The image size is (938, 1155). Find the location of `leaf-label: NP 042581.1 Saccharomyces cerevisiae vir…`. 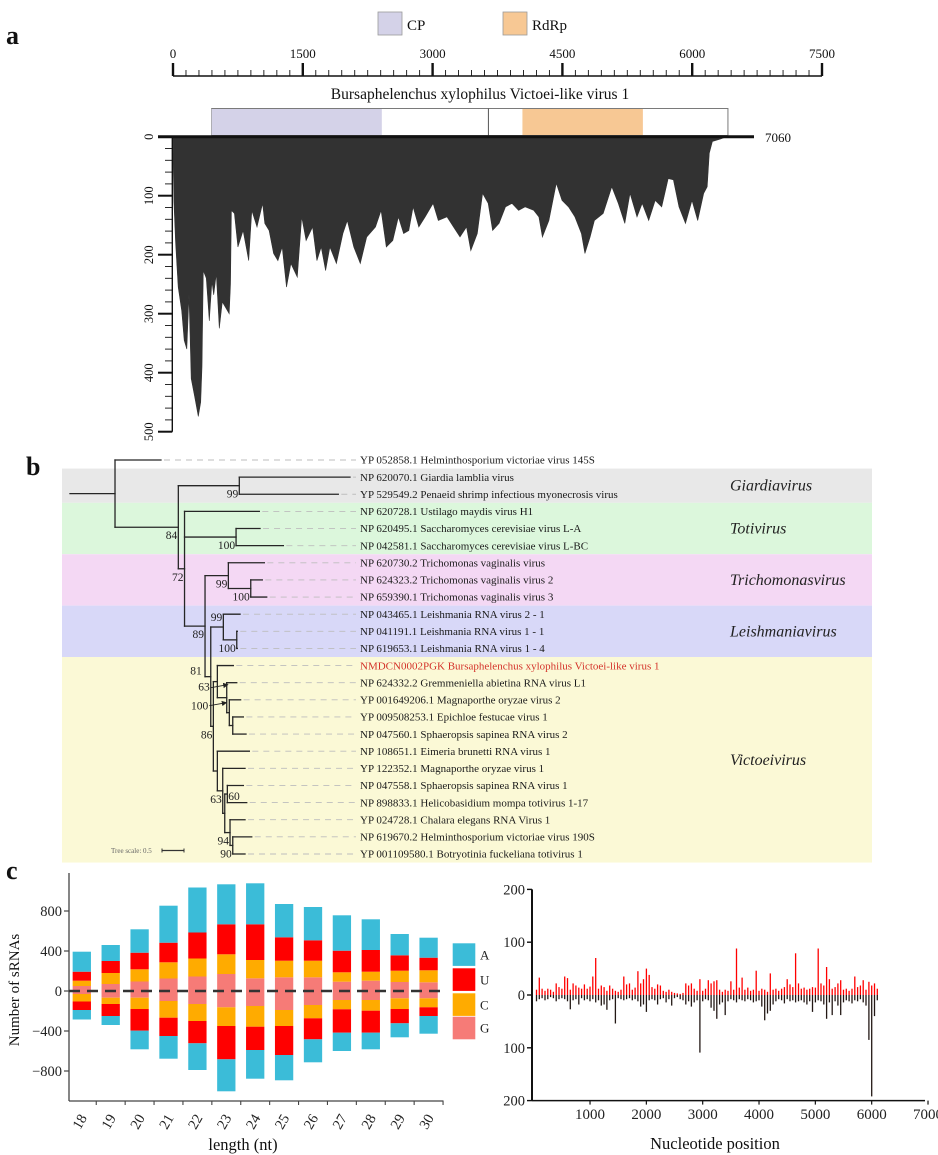

leaf-label: NP 042581.1 Saccharomyces cerevisiae vir… is located at coordinates (474, 546).